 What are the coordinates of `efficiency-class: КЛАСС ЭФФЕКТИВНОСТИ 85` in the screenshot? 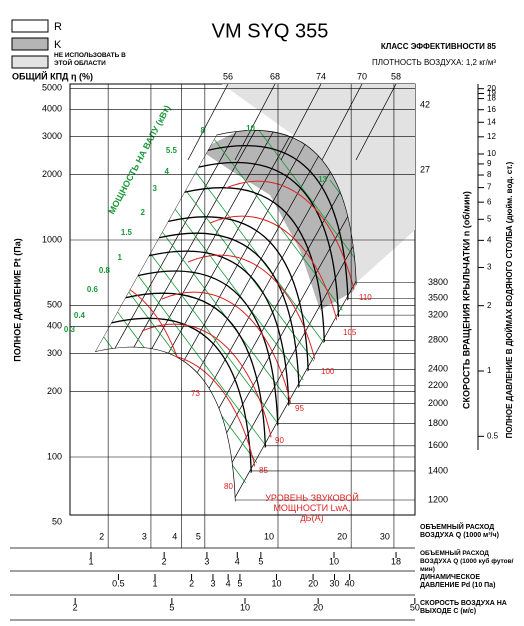 It's located at (439, 46).